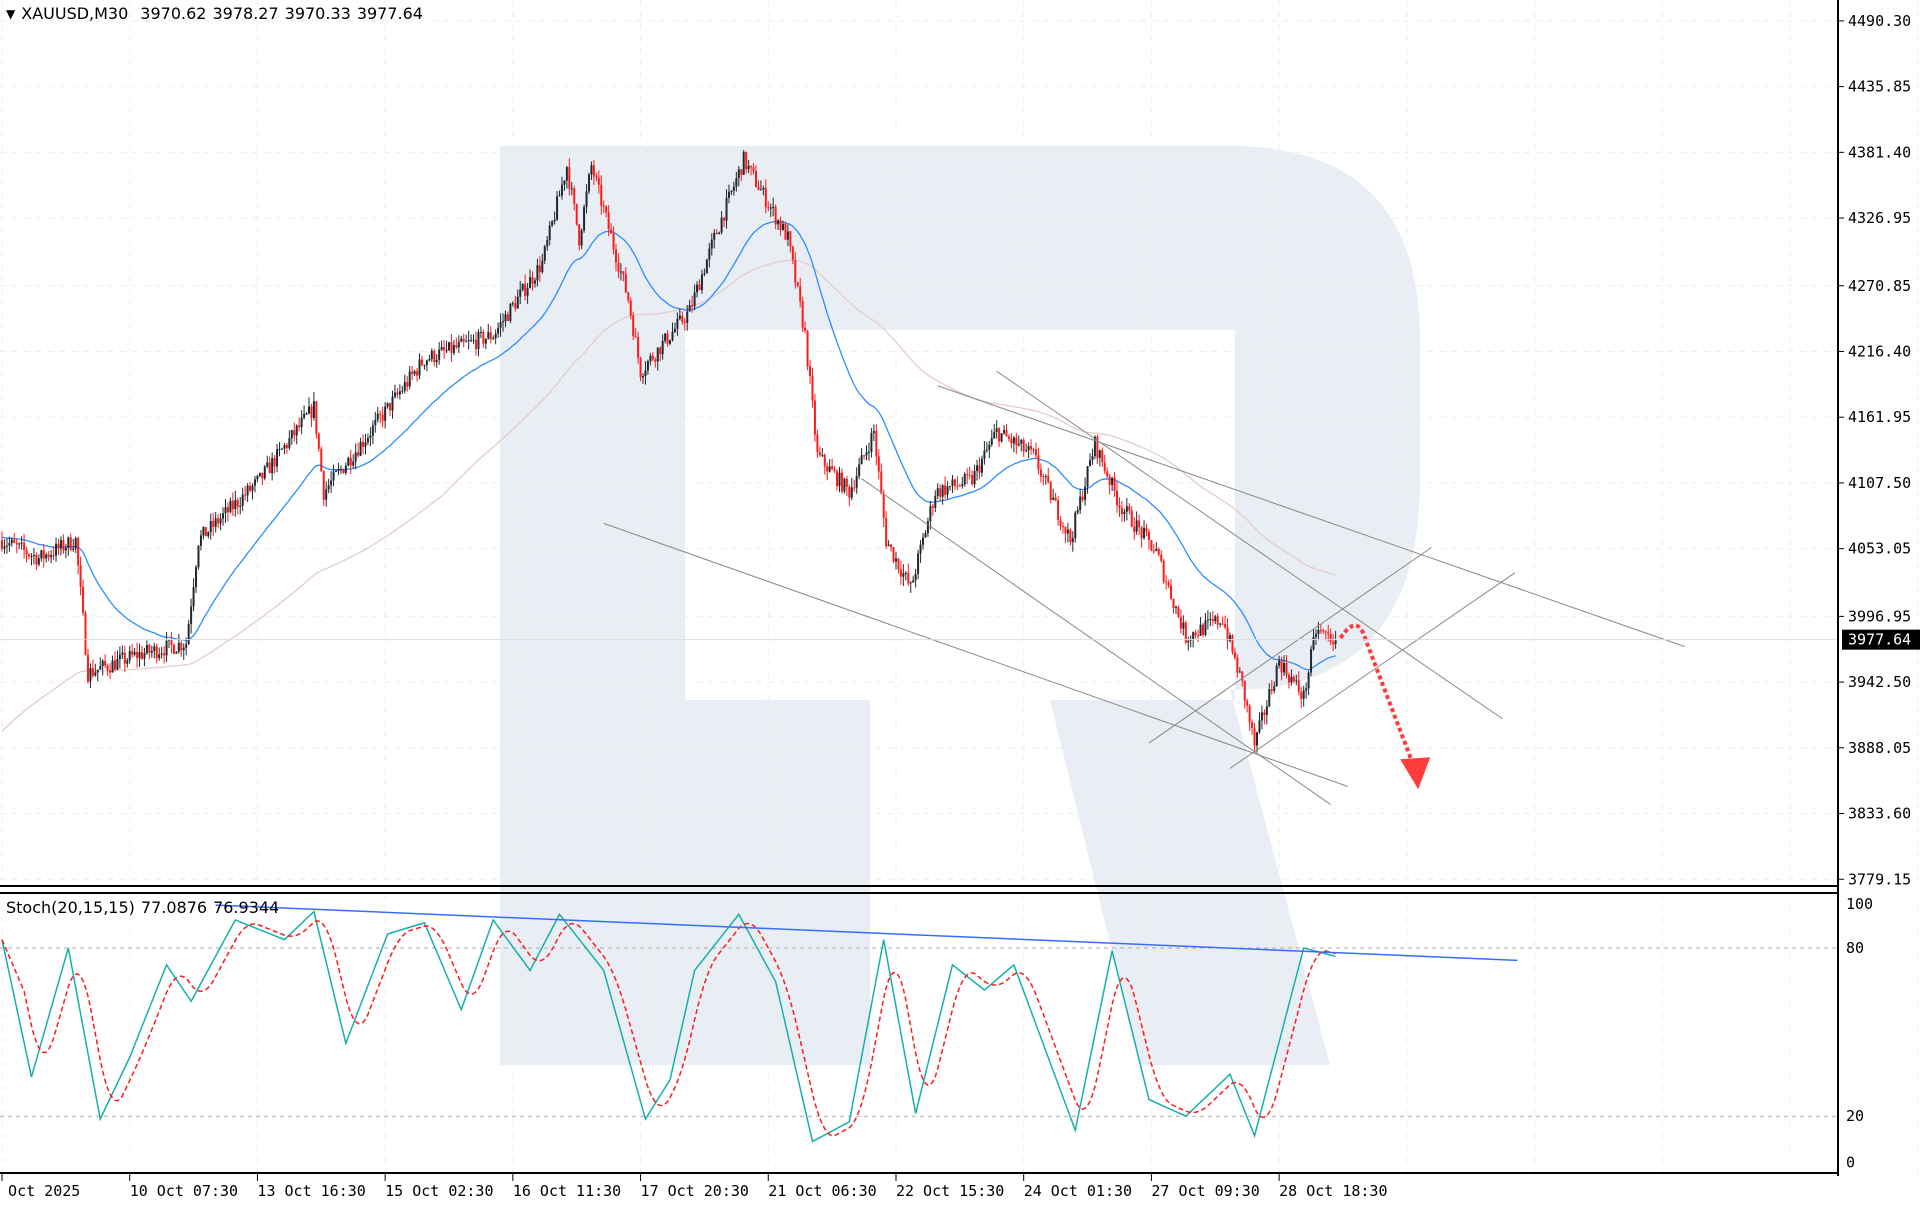 Image resolution: width=1922 pixels, height=1212 pixels. Describe the element at coordinates (1879, 879) in the screenshot. I see `price-tick-label: 3779.15` at that location.